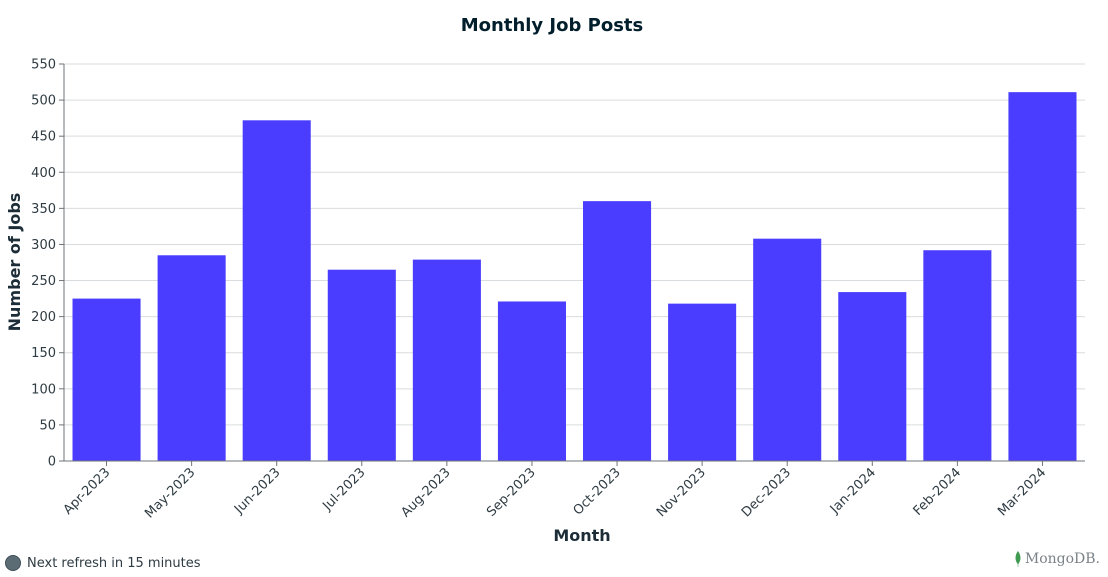 The width and height of the screenshot is (1108, 577). What do you see at coordinates (681, 492) in the screenshot?
I see `x-tick-label: Nov-2023` at bounding box center [681, 492].